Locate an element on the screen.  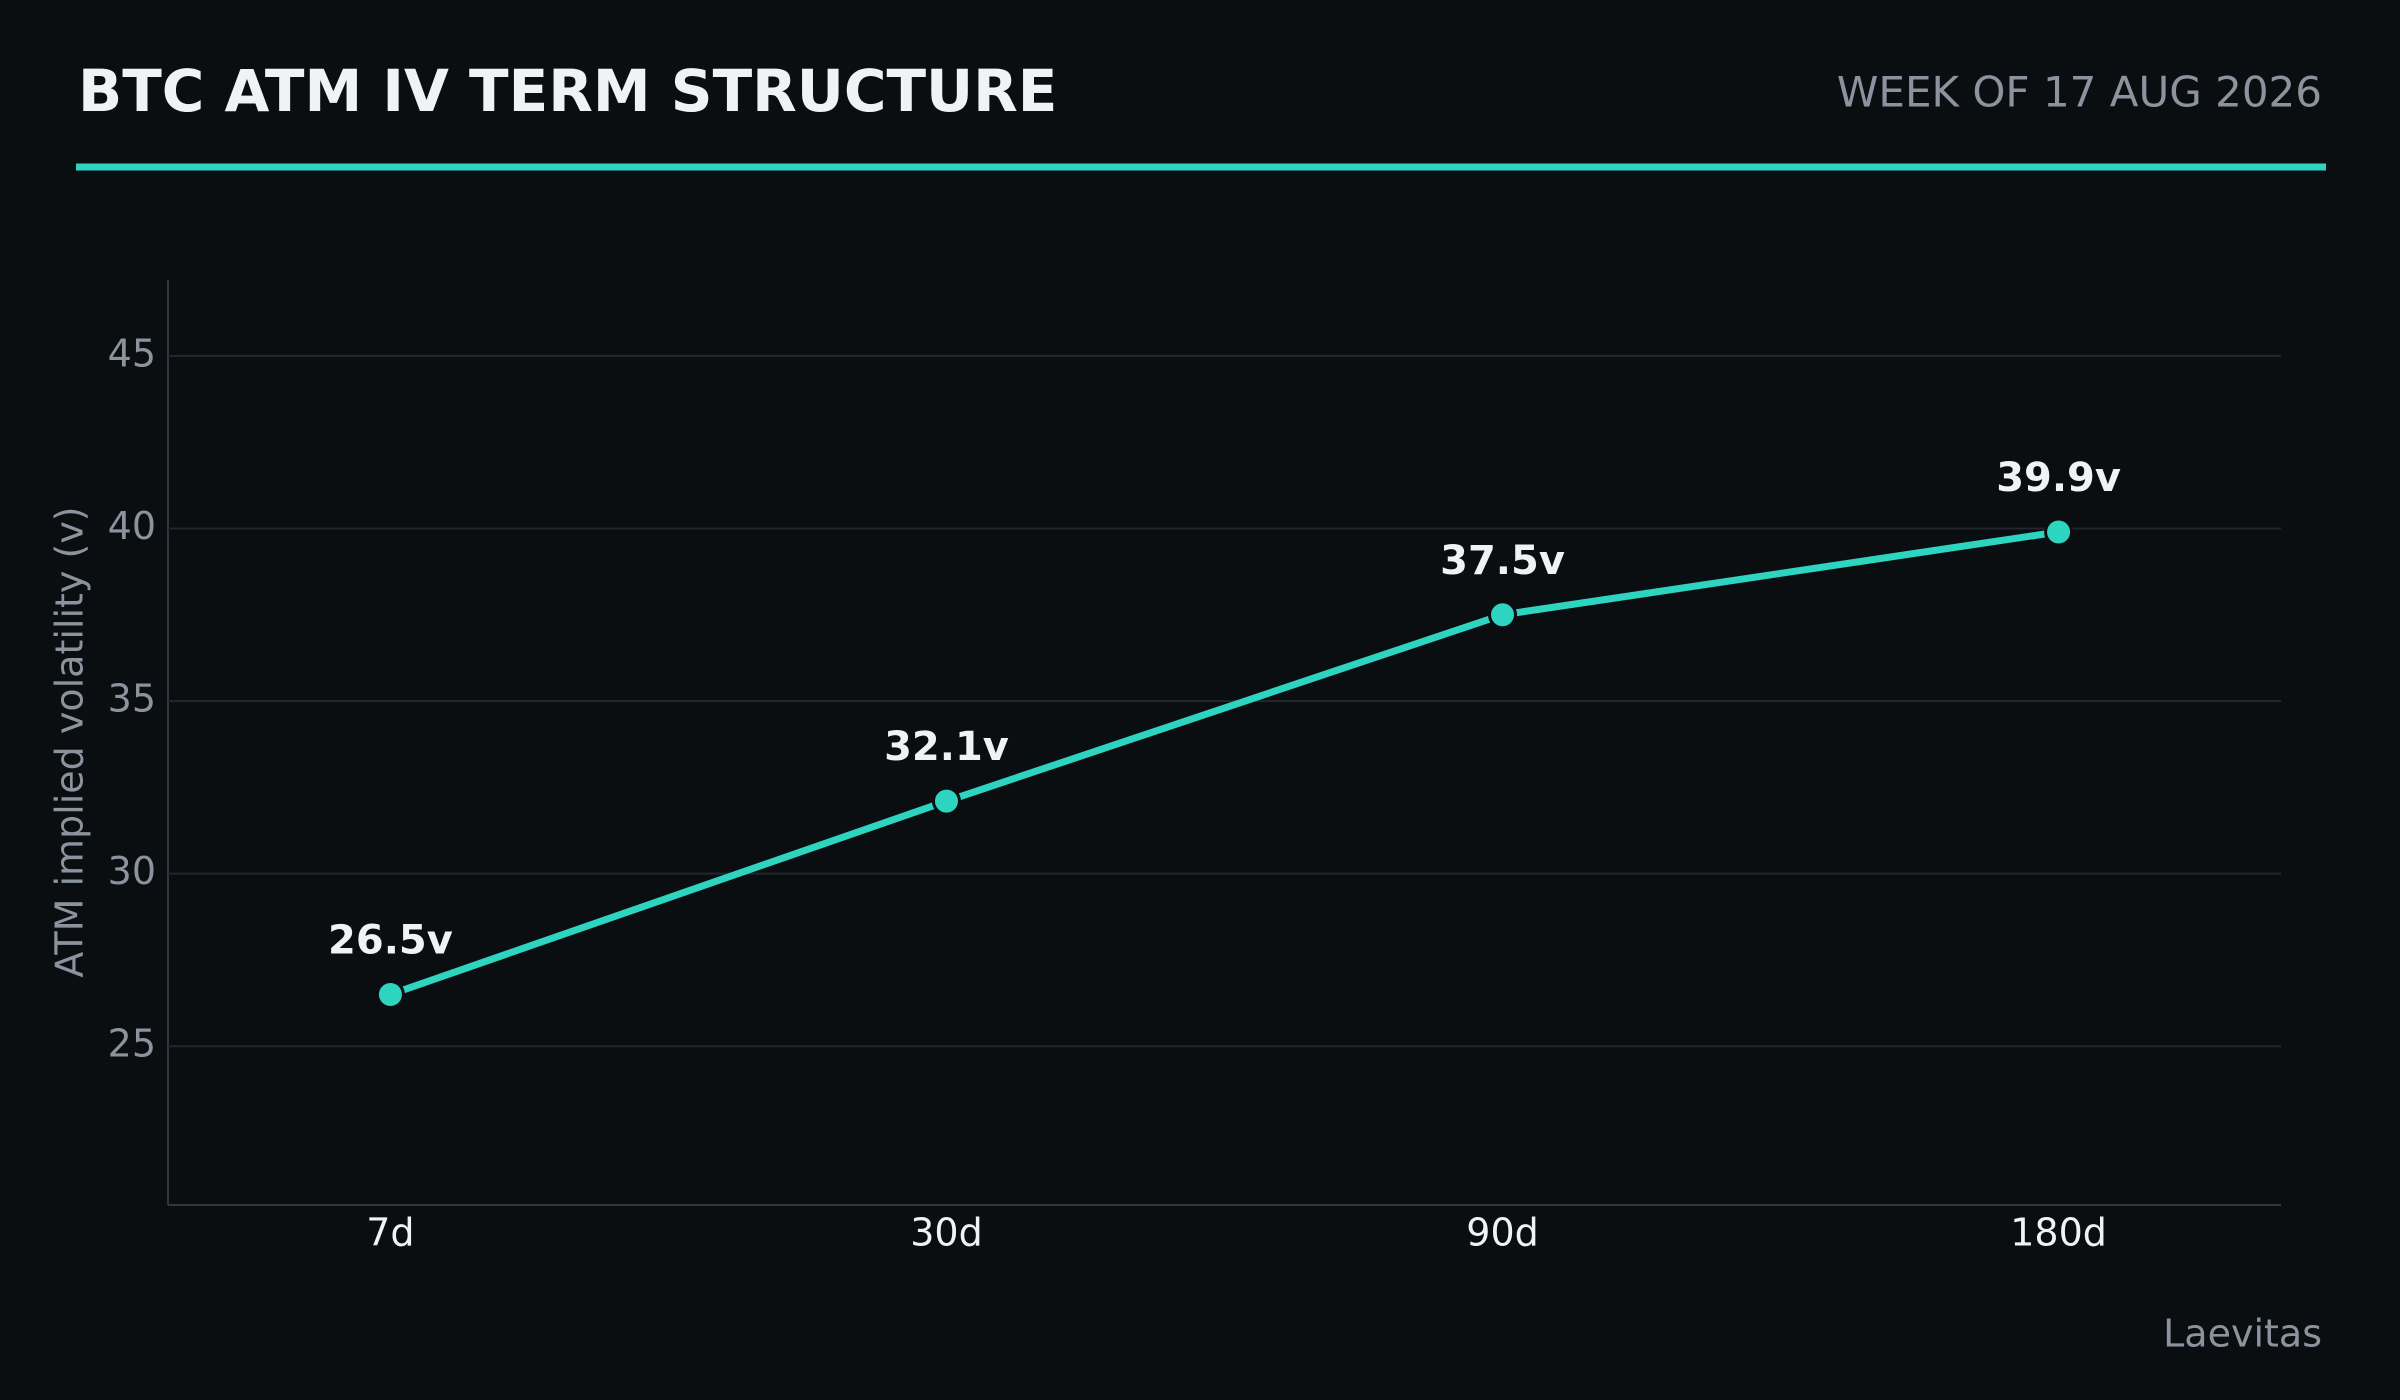
data-label: 32.1v is located at coordinates (946, 747).